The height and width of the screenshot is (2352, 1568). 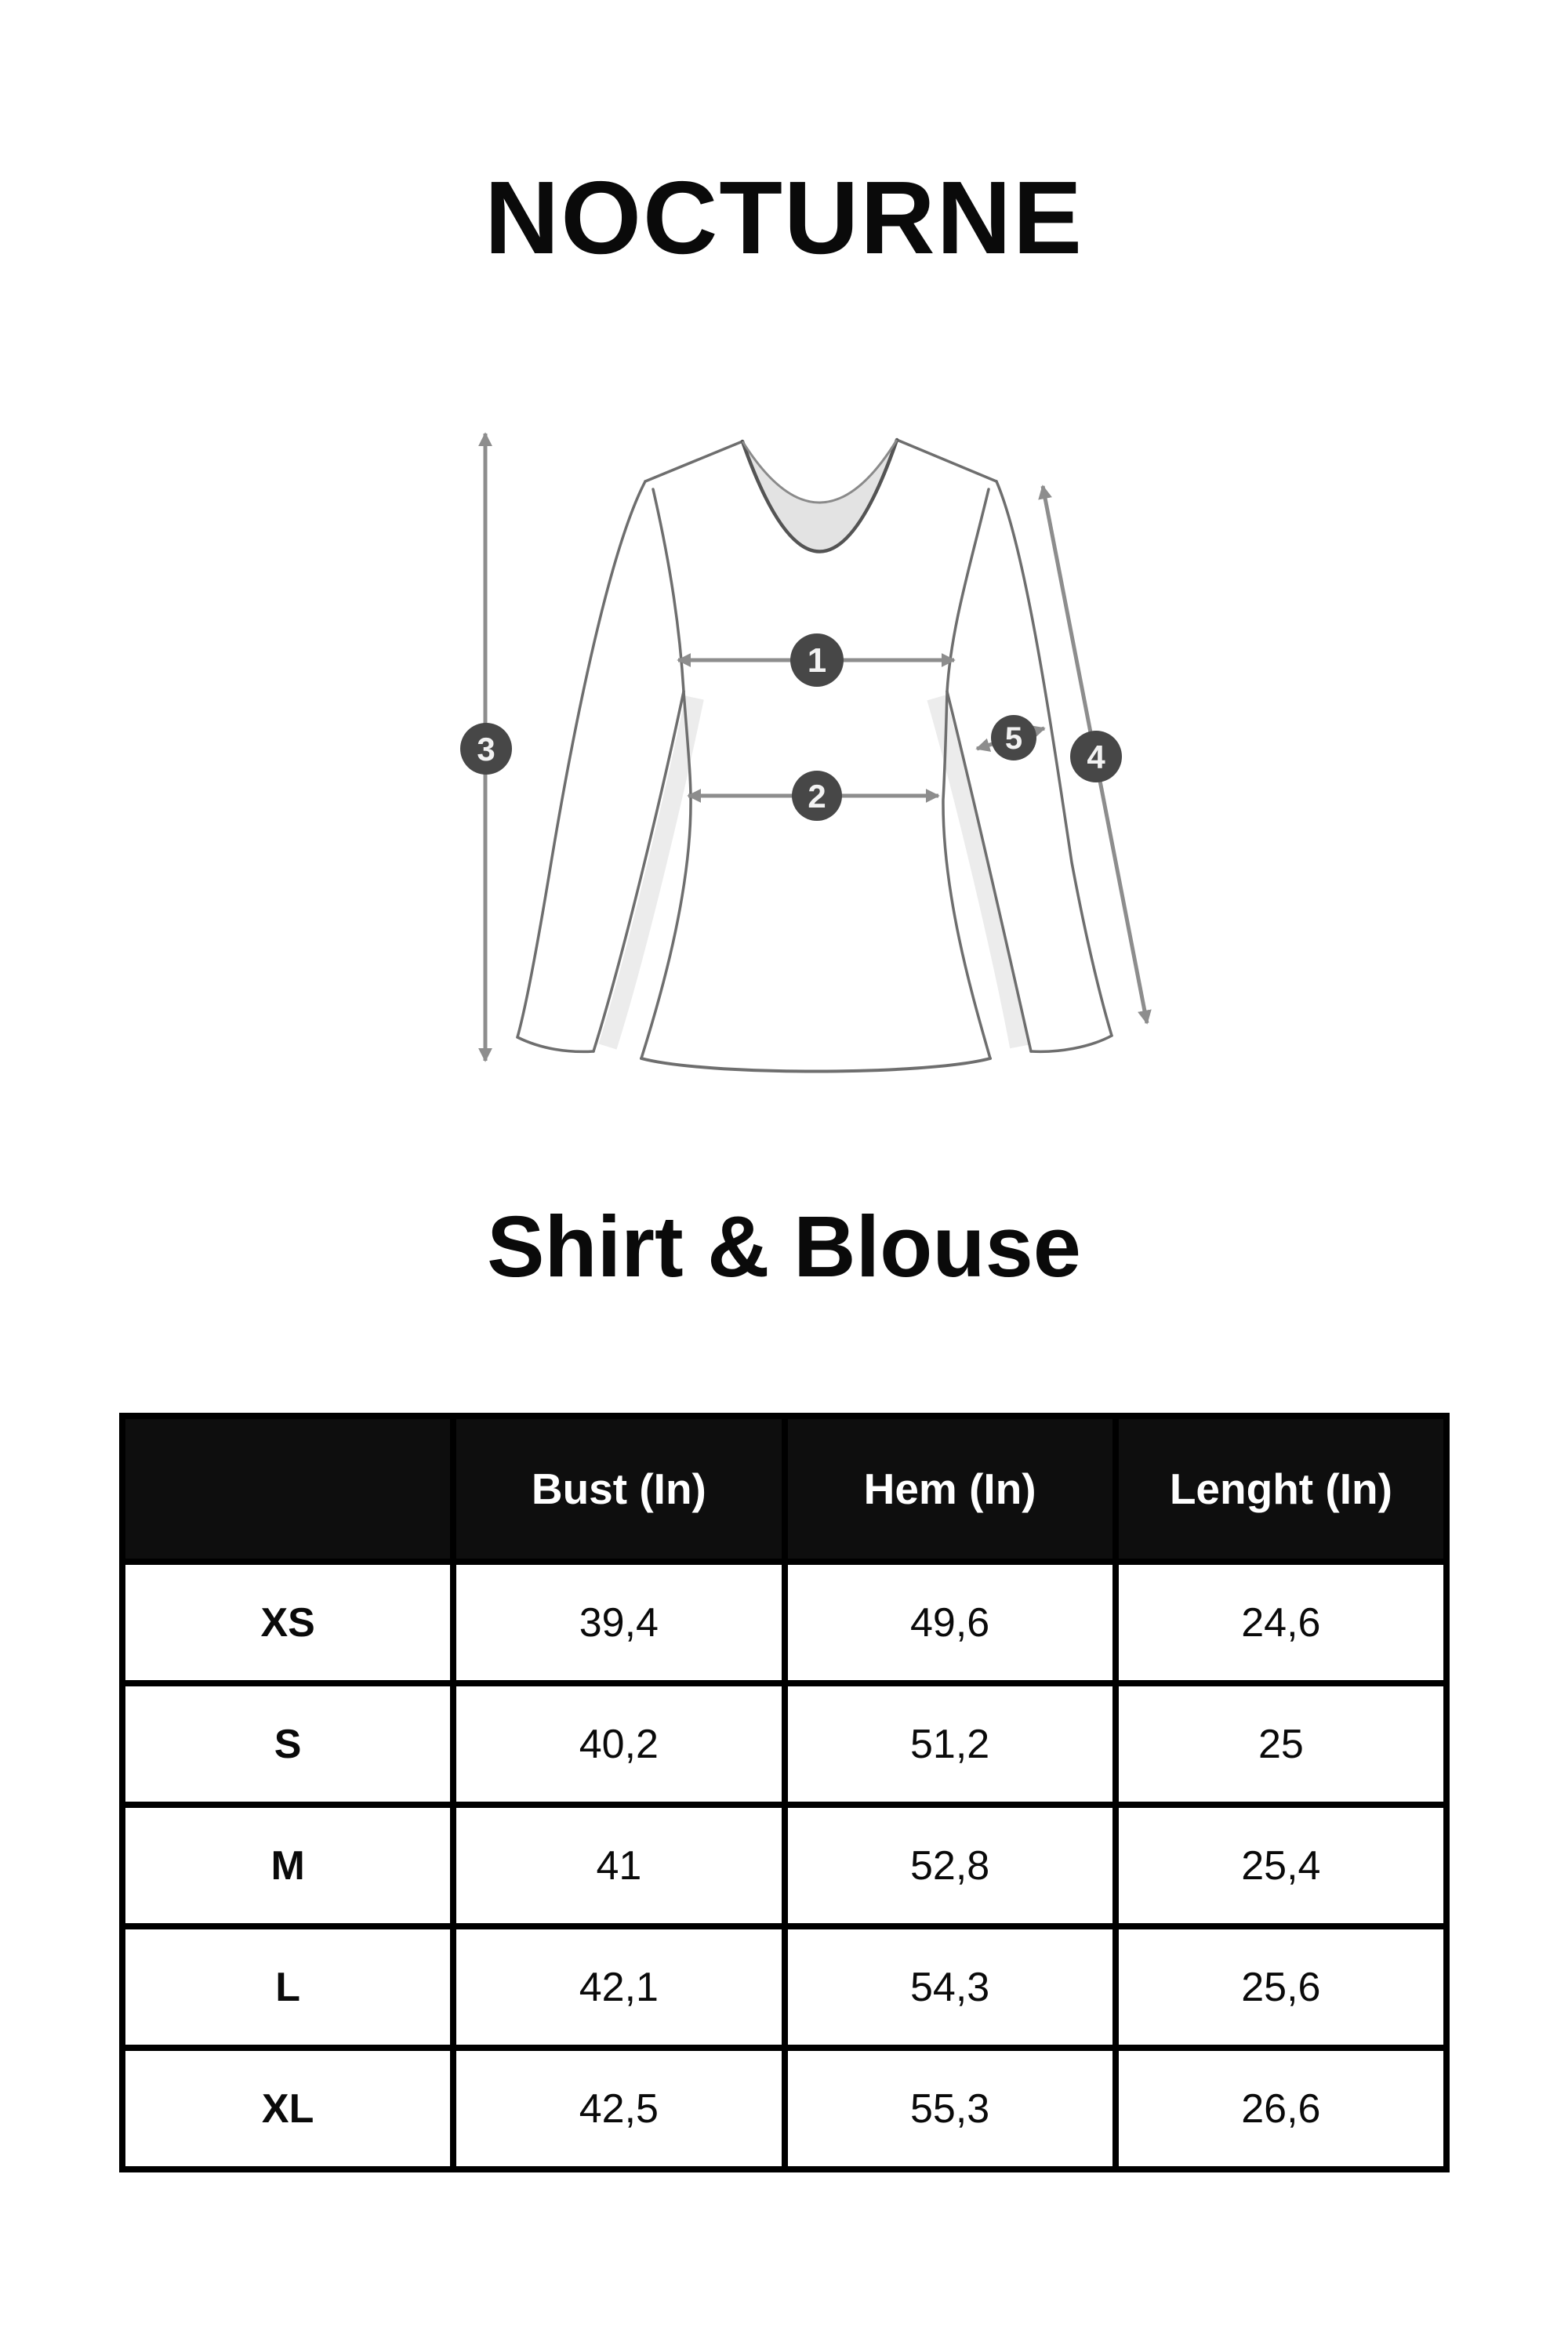 What do you see at coordinates (950, 1489) in the screenshot?
I see `header-cell-hem: Hem (In)` at bounding box center [950, 1489].